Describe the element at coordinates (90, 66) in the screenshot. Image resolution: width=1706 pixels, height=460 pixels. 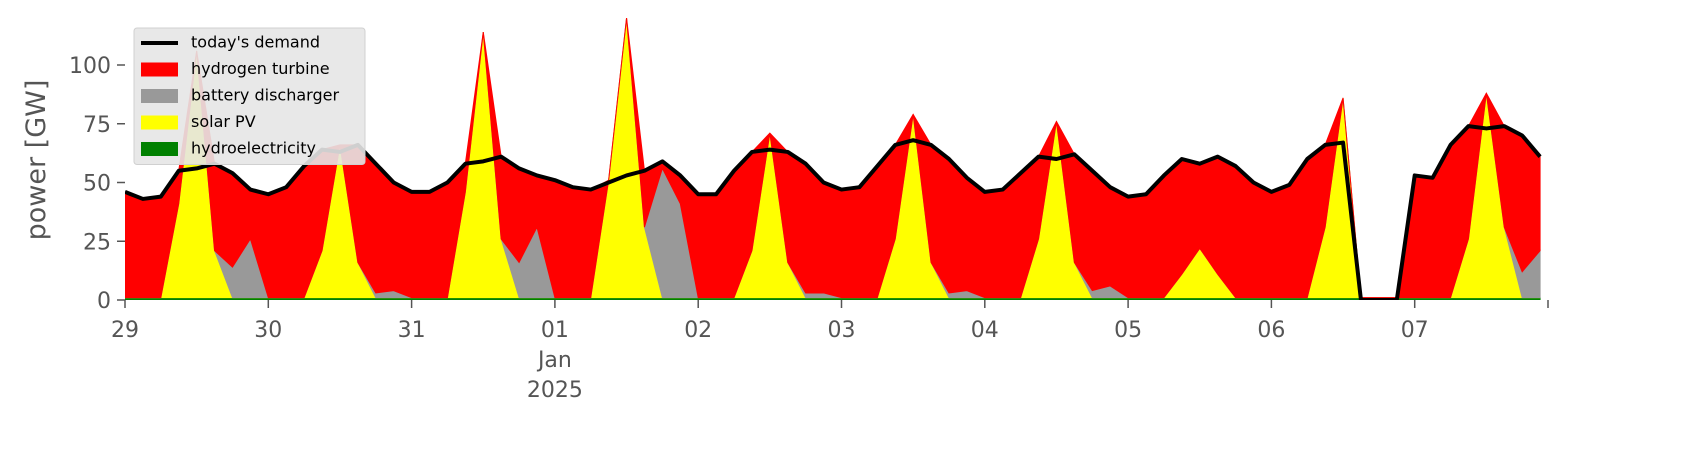
I see `y-tick-label: 100` at that location.